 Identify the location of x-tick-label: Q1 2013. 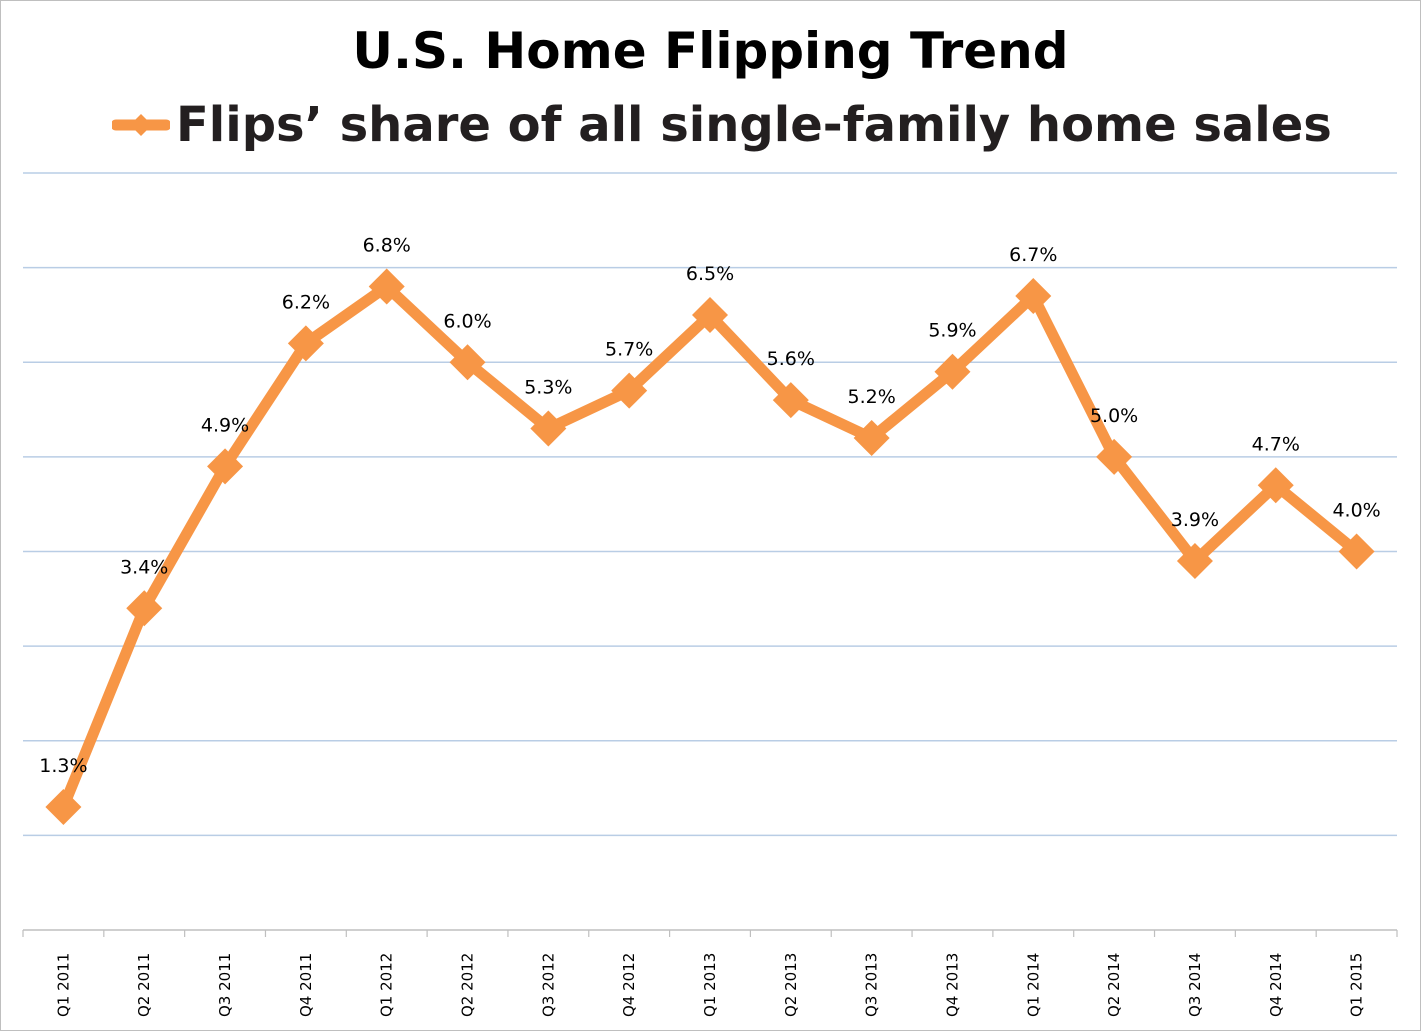
(710, 985).